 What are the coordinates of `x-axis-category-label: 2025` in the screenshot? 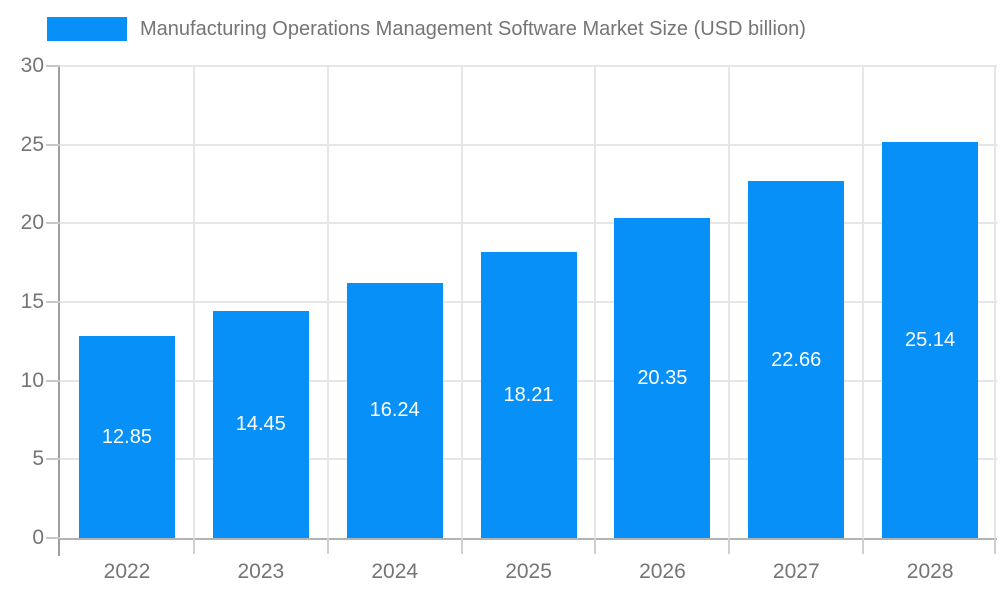 It's located at (528, 571).